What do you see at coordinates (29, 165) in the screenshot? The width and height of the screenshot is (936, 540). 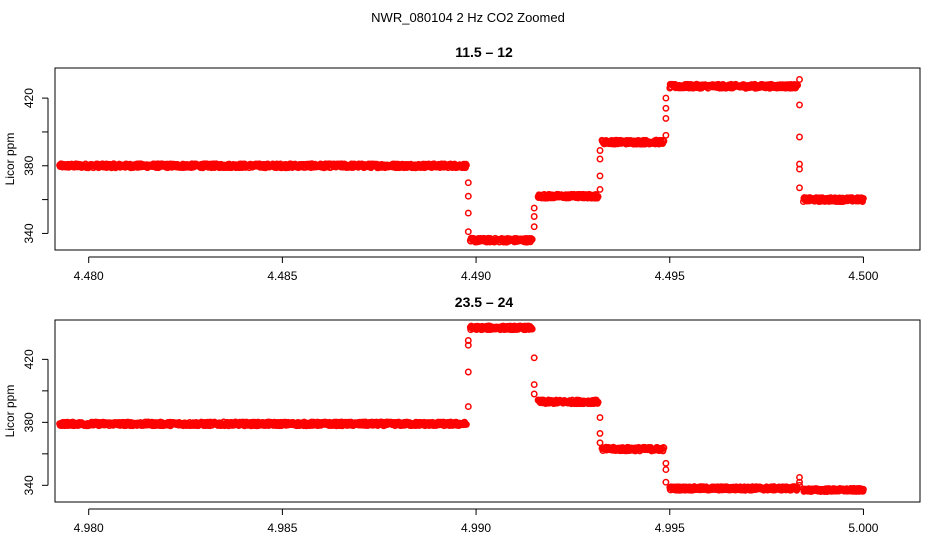 I see `panel-1-y-tick-label: 380` at bounding box center [29, 165].